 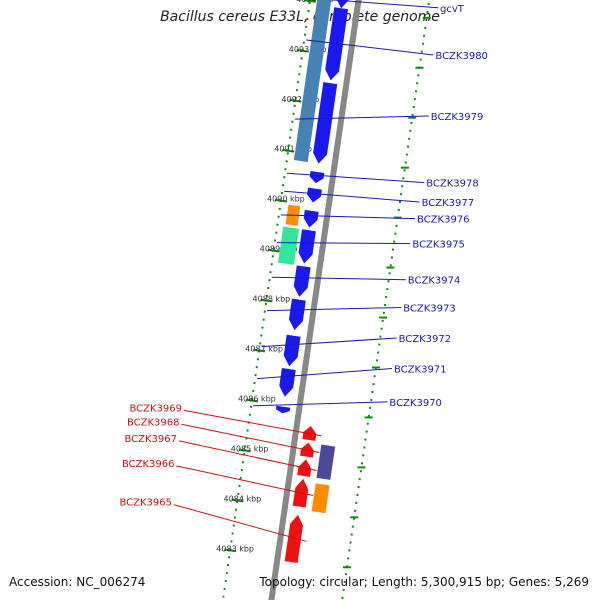 I want to click on forward-gene-label: BCZK3978, so click(x=452, y=184).